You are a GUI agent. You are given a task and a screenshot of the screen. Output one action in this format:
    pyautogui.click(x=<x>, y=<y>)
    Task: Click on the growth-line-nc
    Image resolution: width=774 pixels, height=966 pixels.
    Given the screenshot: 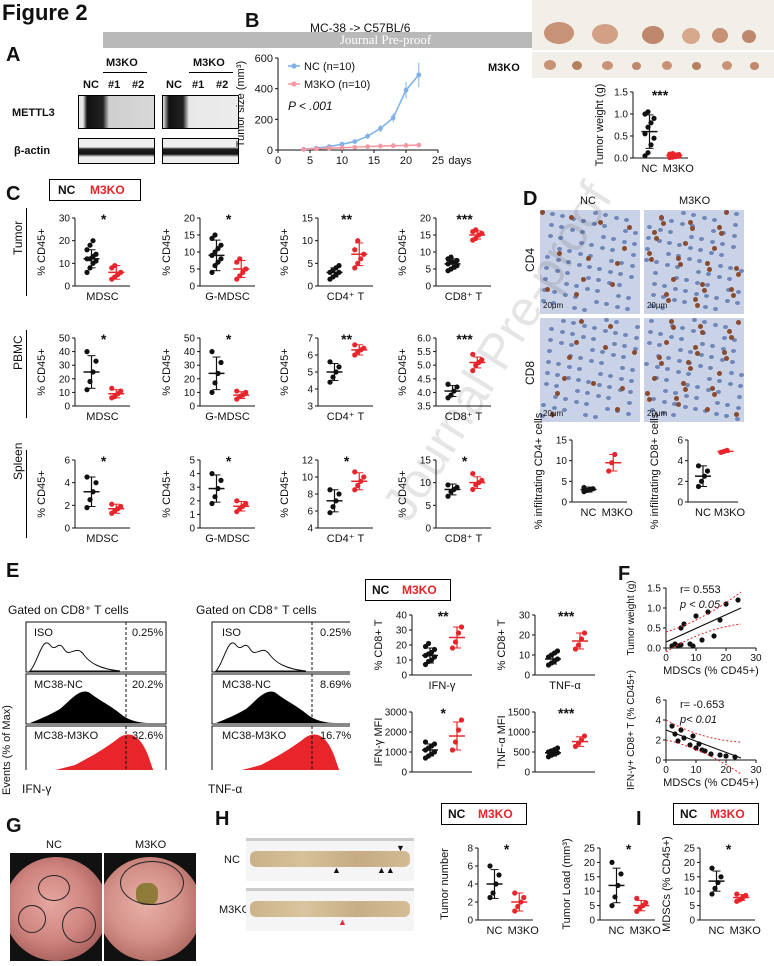 What is the action you would take?
    pyautogui.click(x=361, y=112)
    